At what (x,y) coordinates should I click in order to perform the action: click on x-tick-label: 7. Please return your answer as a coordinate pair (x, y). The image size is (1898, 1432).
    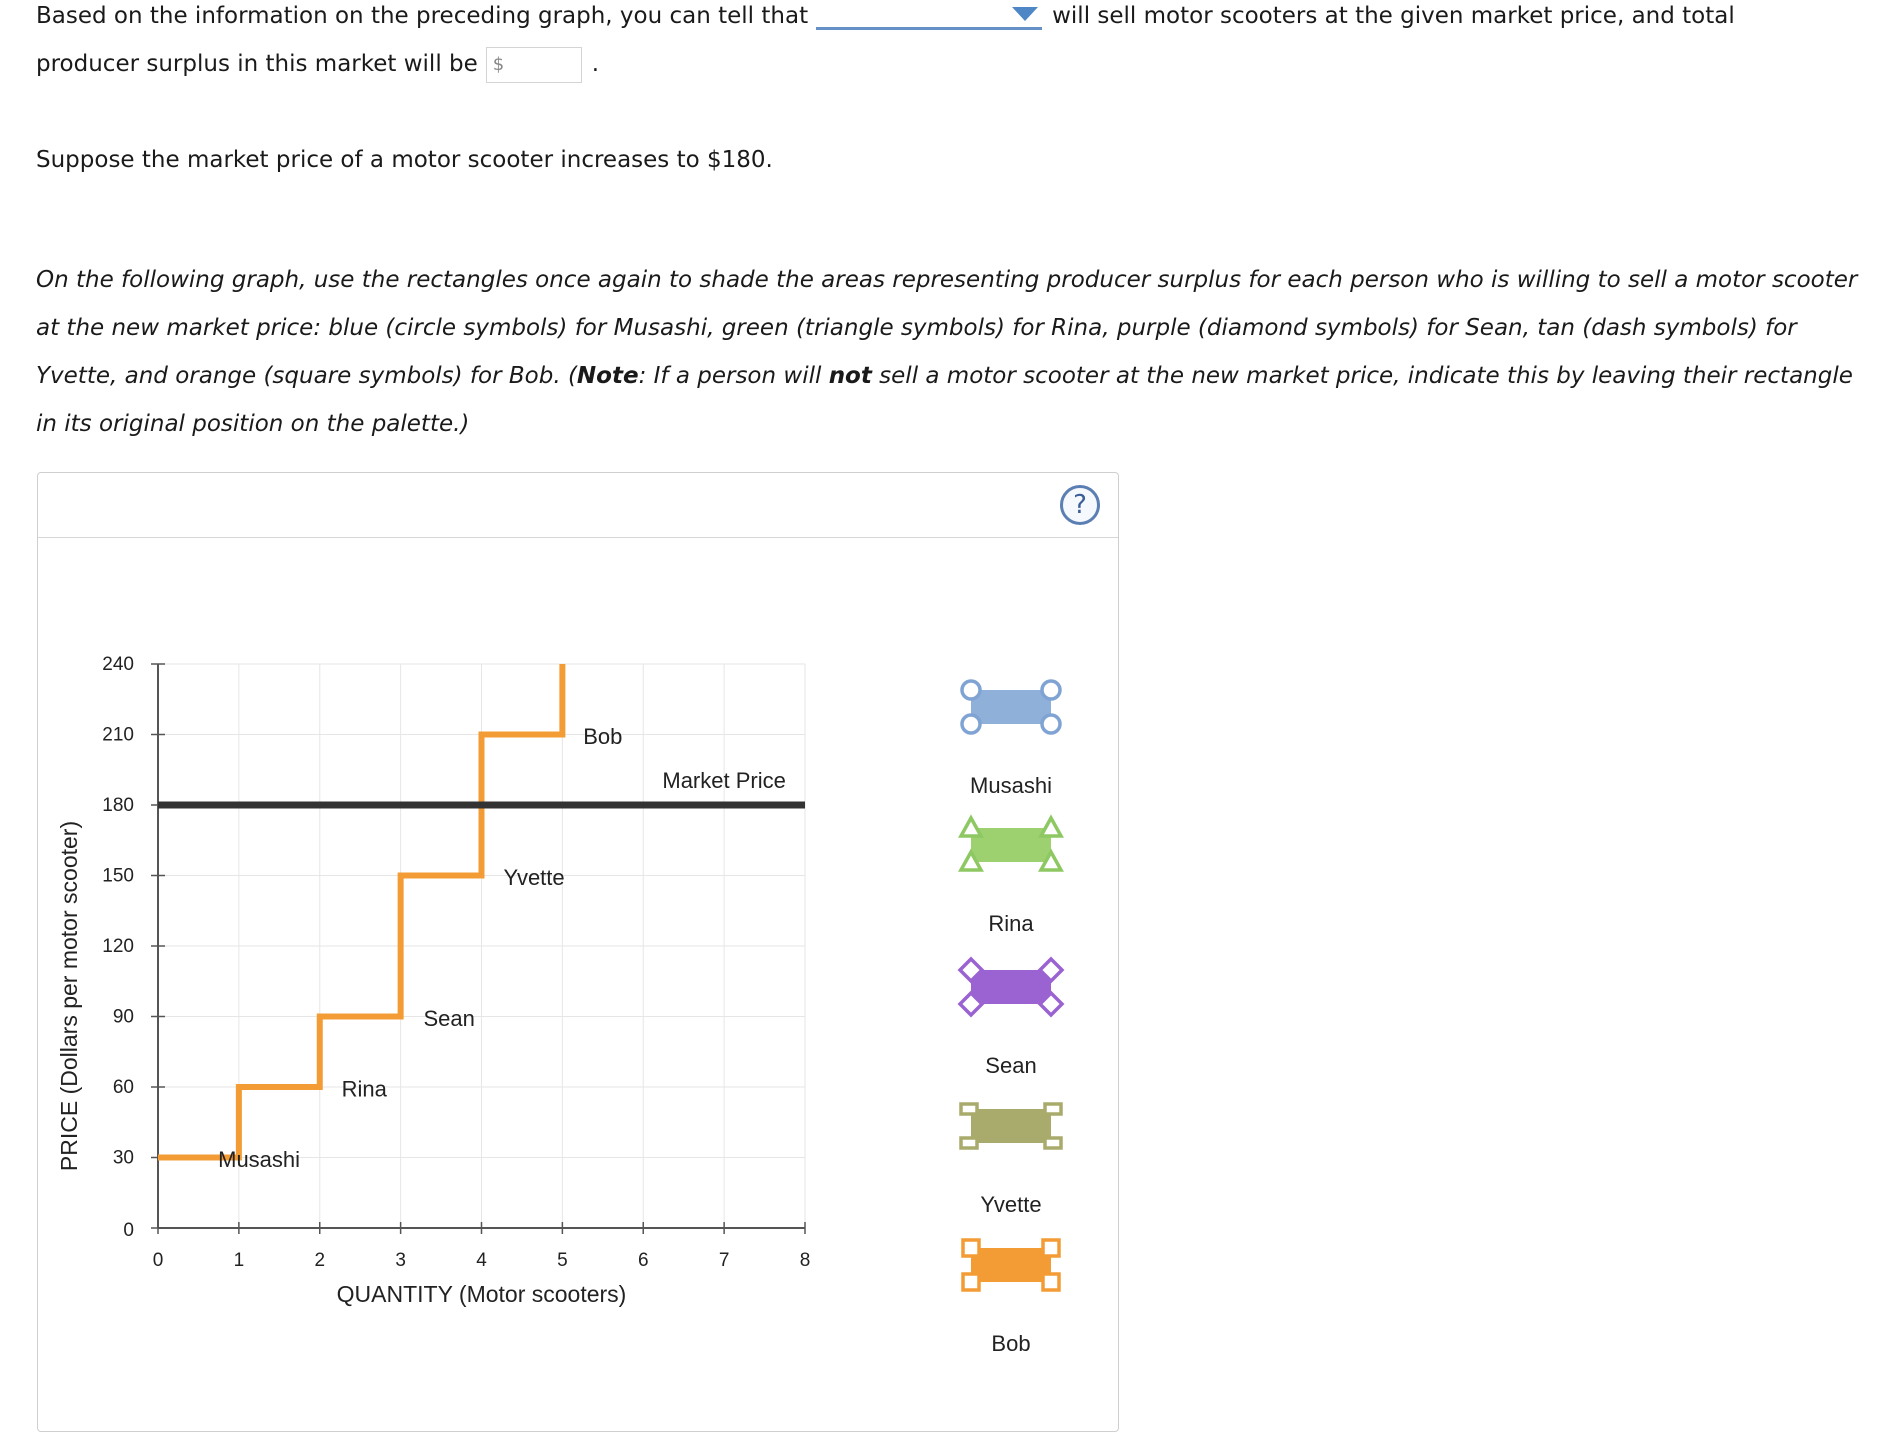
    Looking at the image, I should click on (724, 1260).